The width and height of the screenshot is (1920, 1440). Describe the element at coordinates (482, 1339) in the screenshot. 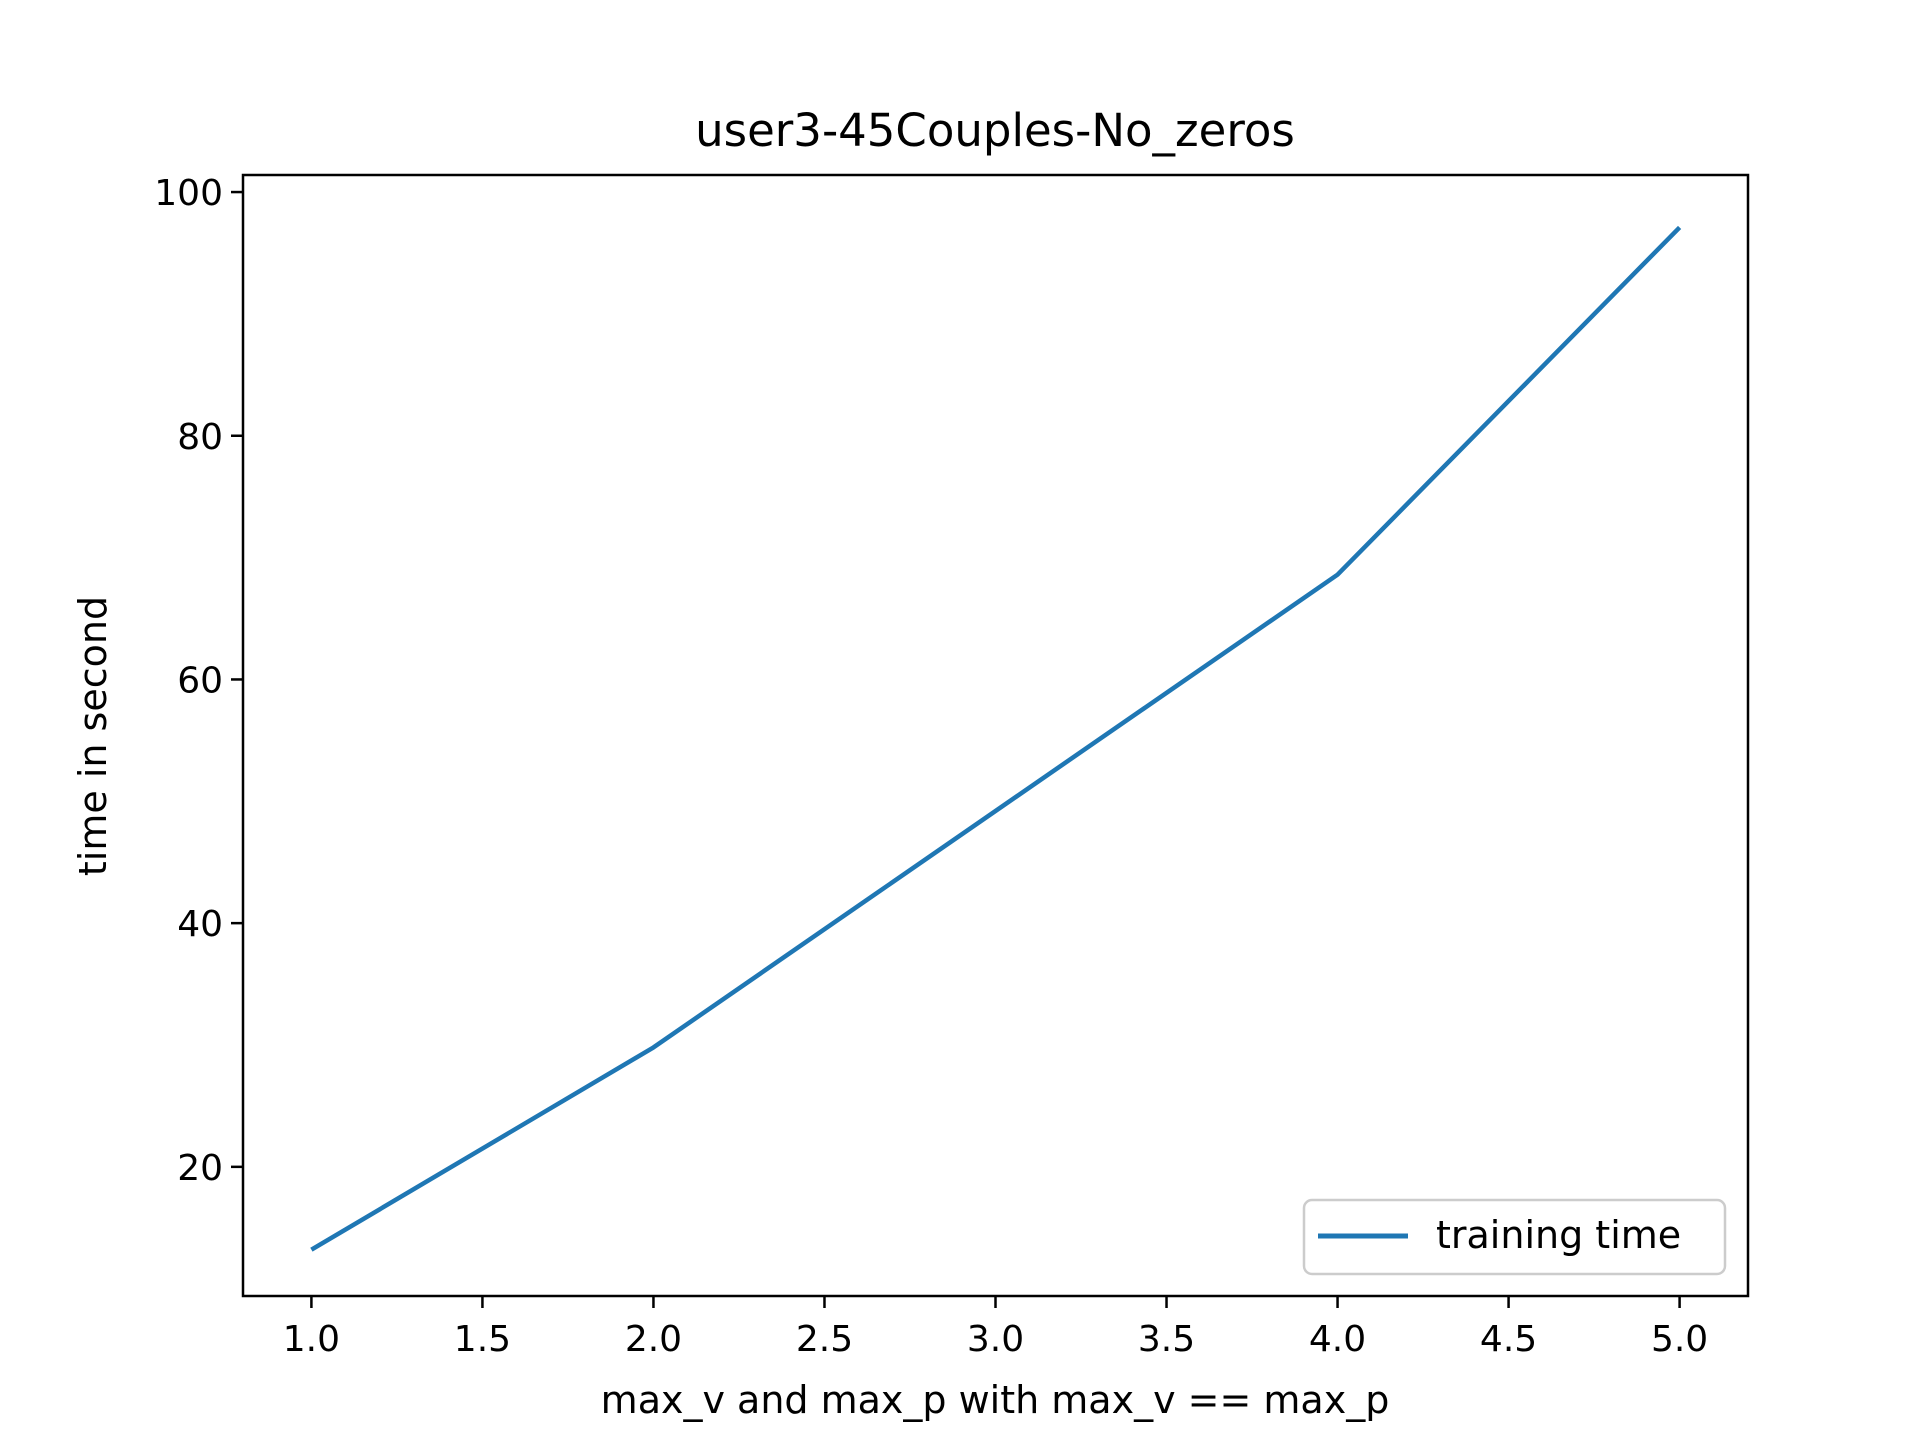

I see `x-tick-label: 1.5` at that location.